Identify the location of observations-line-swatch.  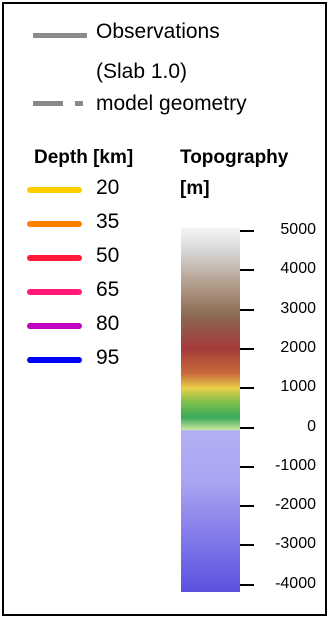
(60, 35).